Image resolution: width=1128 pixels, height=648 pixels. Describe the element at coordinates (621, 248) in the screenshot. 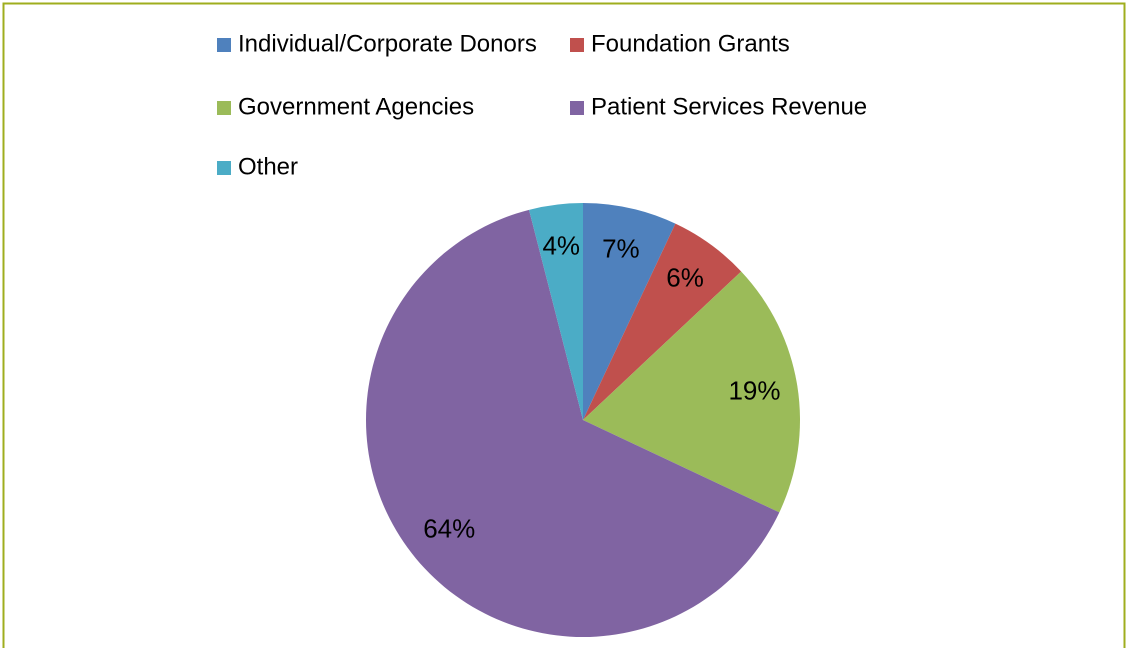

I see `value-label: 7%` at that location.